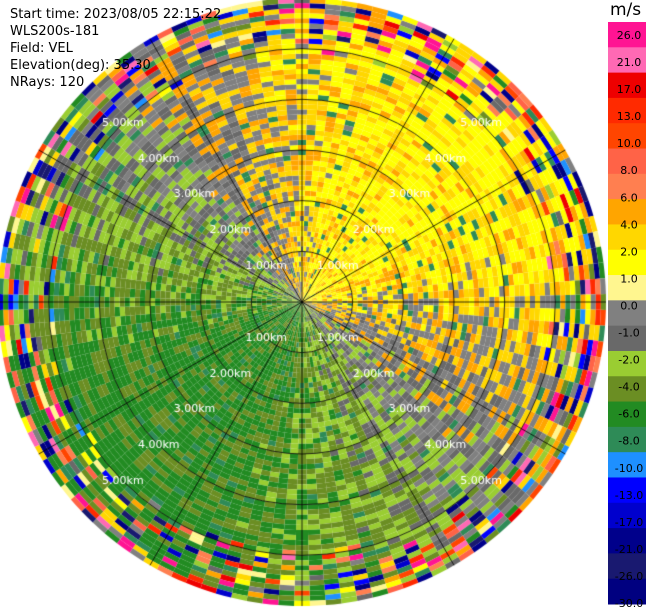 Image resolution: width=647 pixels, height=607 pixels. Describe the element at coordinates (629, 495) in the screenshot. I see `colorbar-tick-label: -13.0` at that location.